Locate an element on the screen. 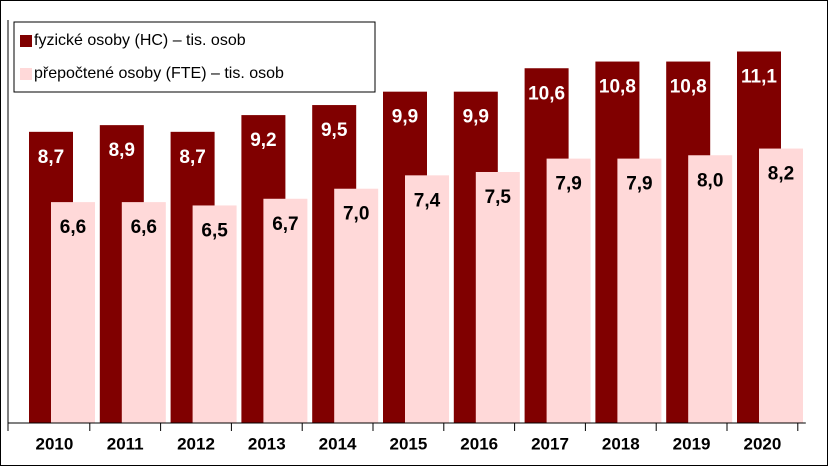 The image size is (828, 466). data-label: 8,0 is located at coordinates (710, 180).